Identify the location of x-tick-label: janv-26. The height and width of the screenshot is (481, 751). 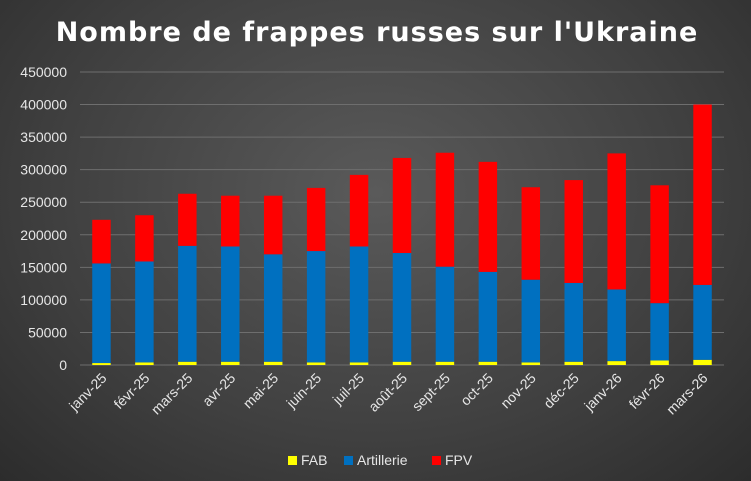
(602, 392).